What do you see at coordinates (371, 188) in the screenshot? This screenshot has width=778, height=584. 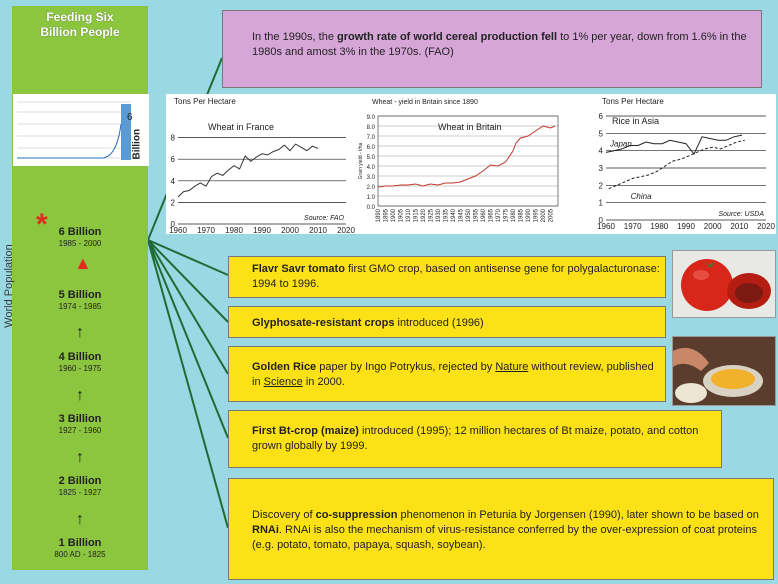 I see `y-tick-label: 2.0` at bounding box center [371, 188].